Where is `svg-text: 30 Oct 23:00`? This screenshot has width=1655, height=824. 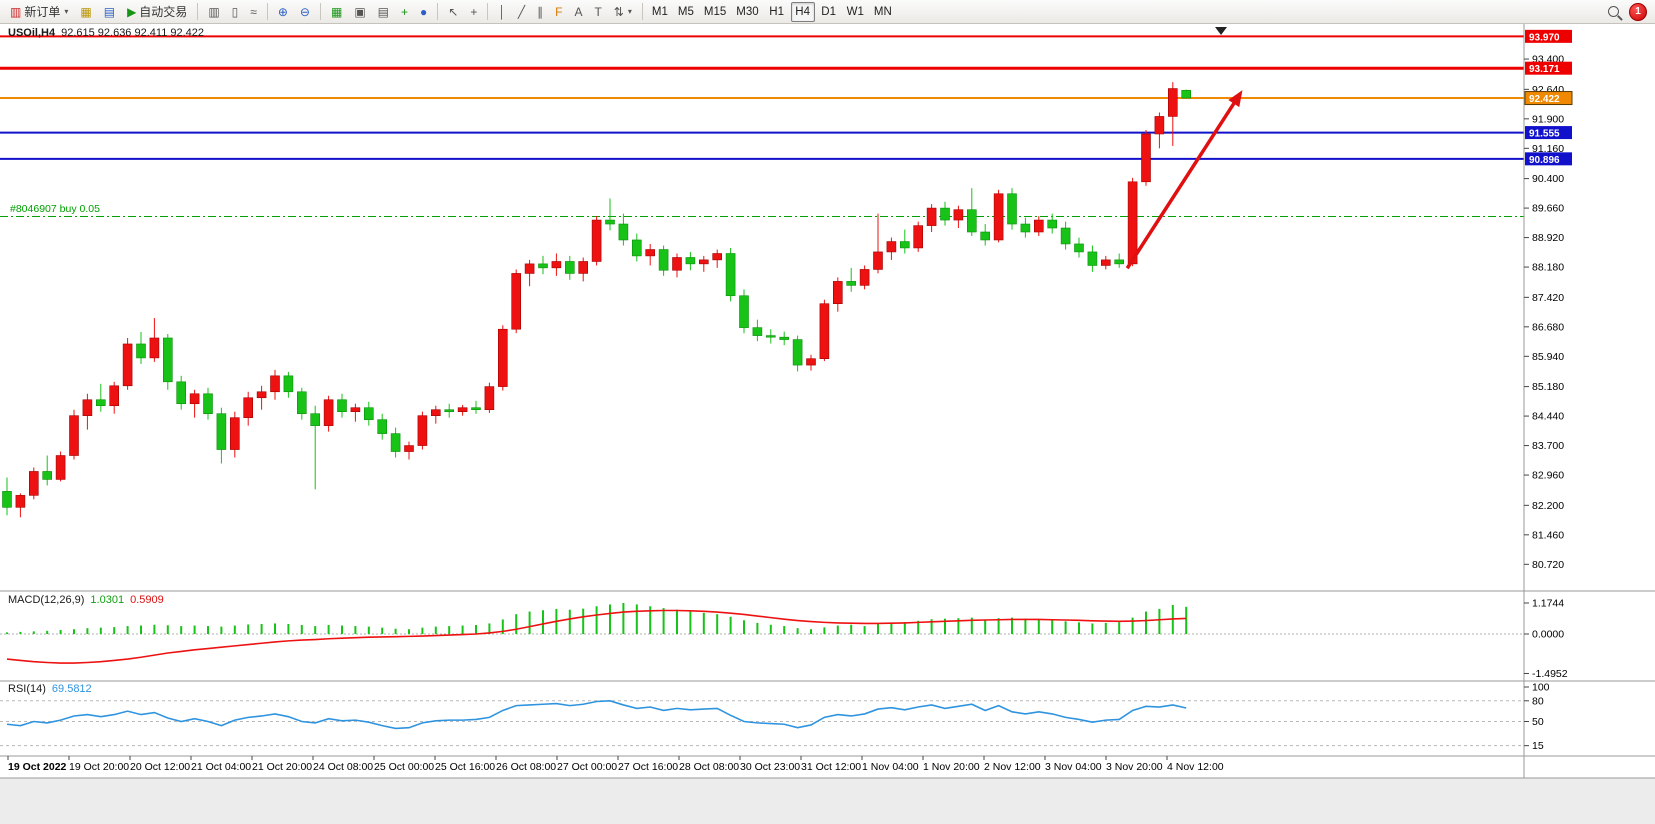
svg-text: 30 Oct 23:00 is located at coordinates (770, 767).